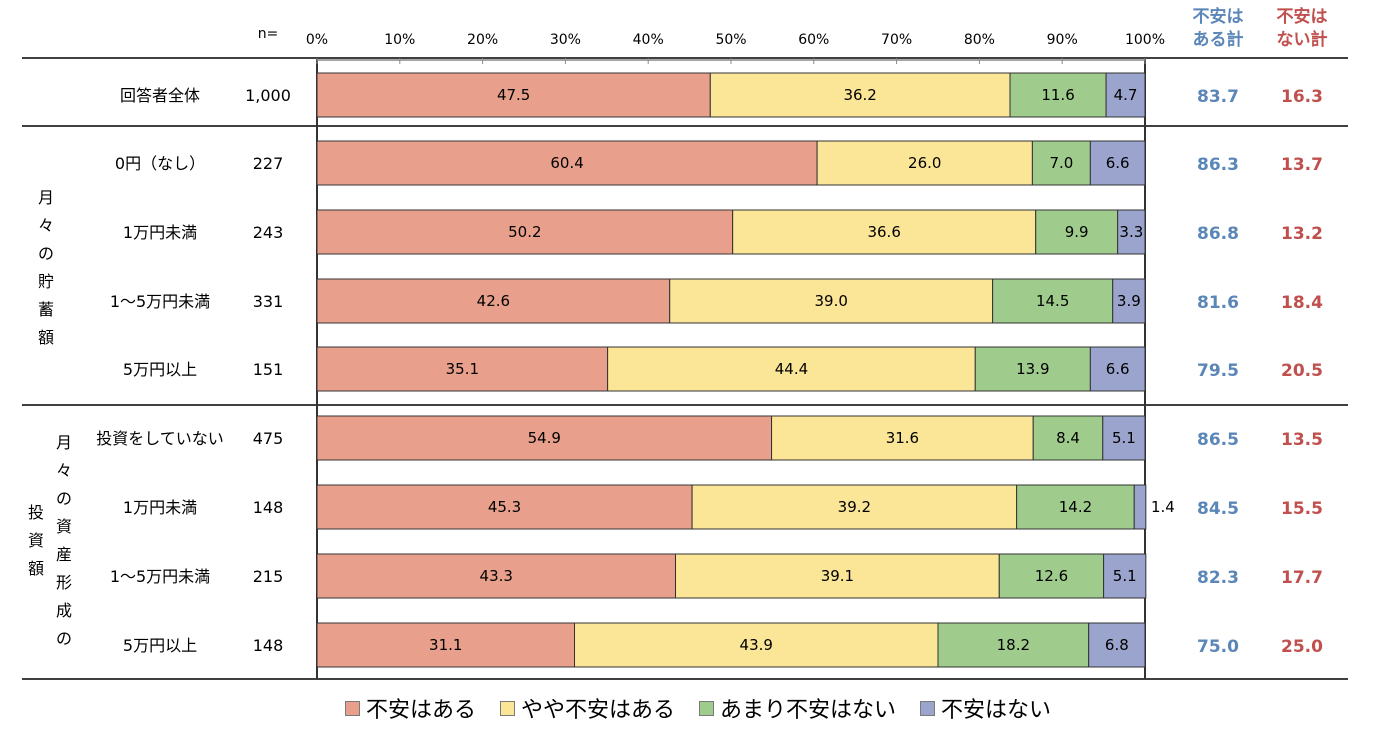 This screenshot has width=1373, height=742. I want to click on data-label: 39.0, so click(830, 301).